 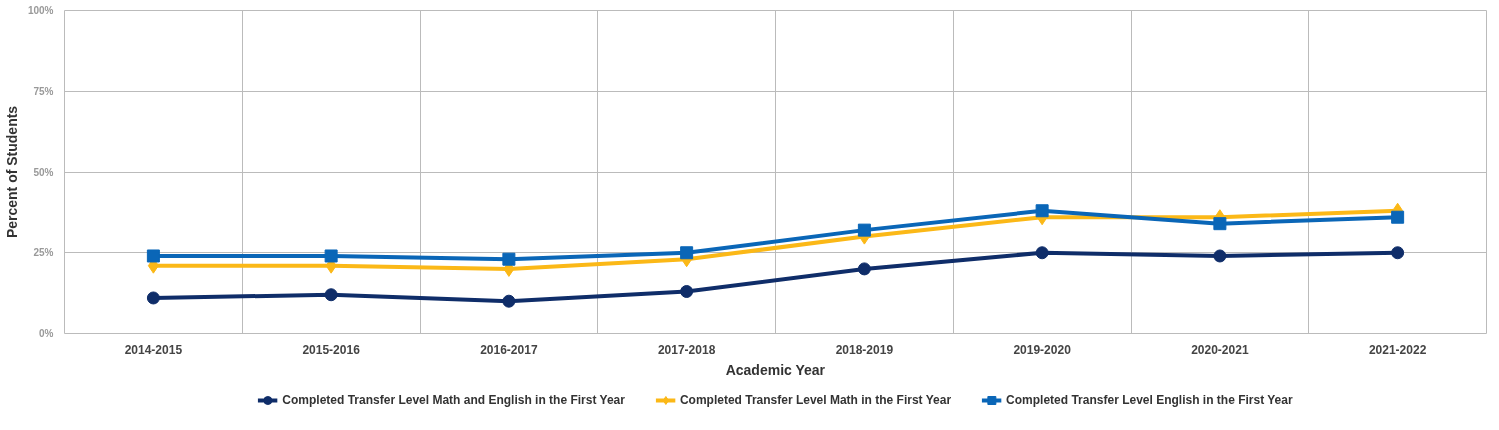 I want to click on x-tick-label: 2021-2022, so click(x=1397, y=349).